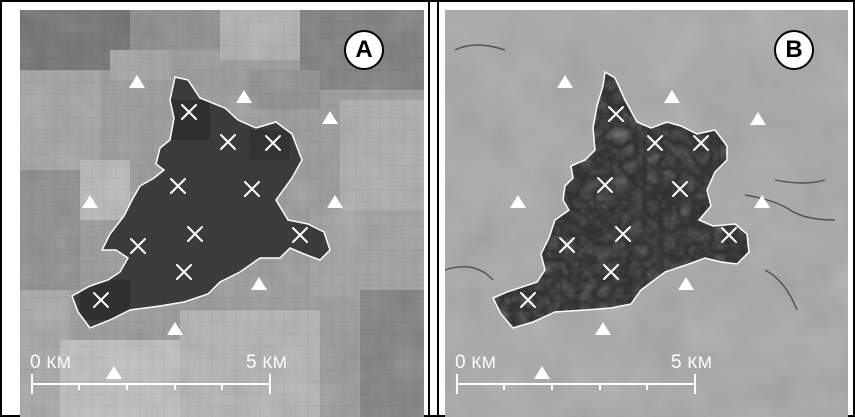 The image size is (855, 417). I want to click on scale-start-label-a: 0 КМ, so click(50, 363).